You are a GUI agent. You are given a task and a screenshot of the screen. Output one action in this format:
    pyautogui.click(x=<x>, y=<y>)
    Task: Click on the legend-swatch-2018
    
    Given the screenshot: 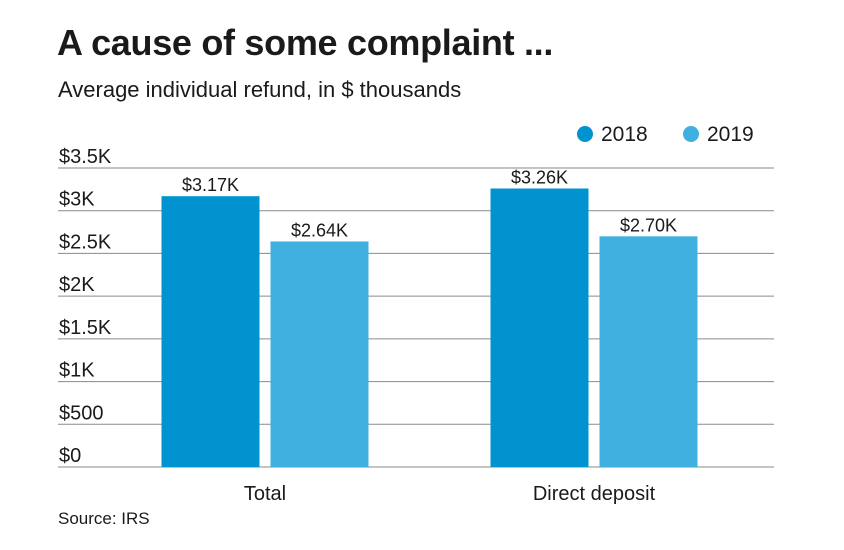 What is the action you would take?
    pyautogui.click(x=585, y=134)
    